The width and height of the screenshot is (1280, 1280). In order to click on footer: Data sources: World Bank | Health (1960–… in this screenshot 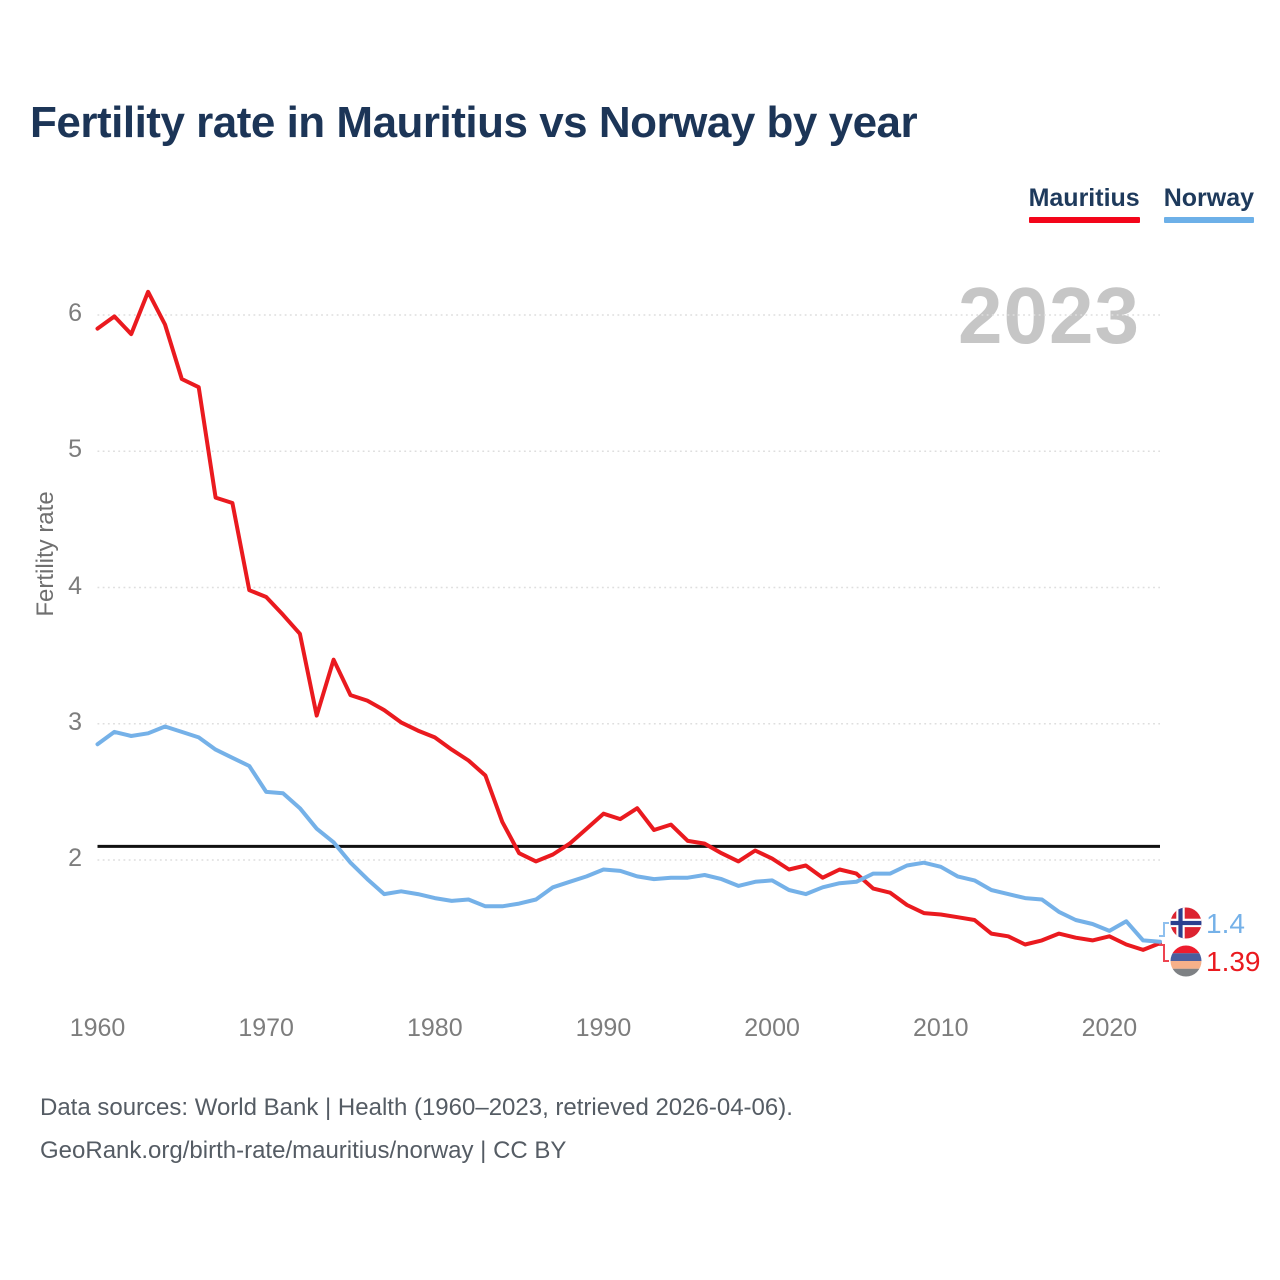, I will do `click(416, 1129)`.